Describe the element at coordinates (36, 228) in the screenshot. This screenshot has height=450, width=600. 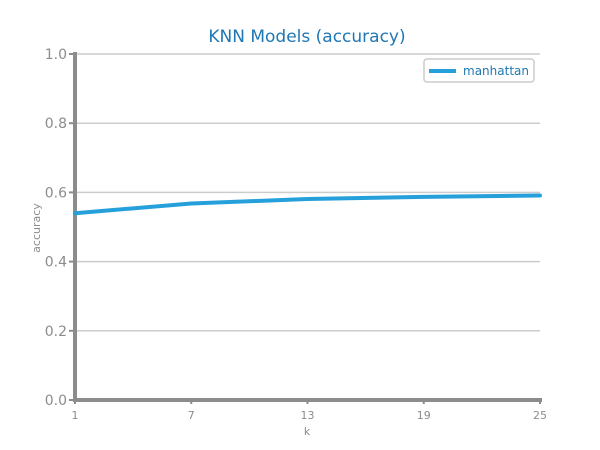
I see `y-axis-label: accuracy` at that location.